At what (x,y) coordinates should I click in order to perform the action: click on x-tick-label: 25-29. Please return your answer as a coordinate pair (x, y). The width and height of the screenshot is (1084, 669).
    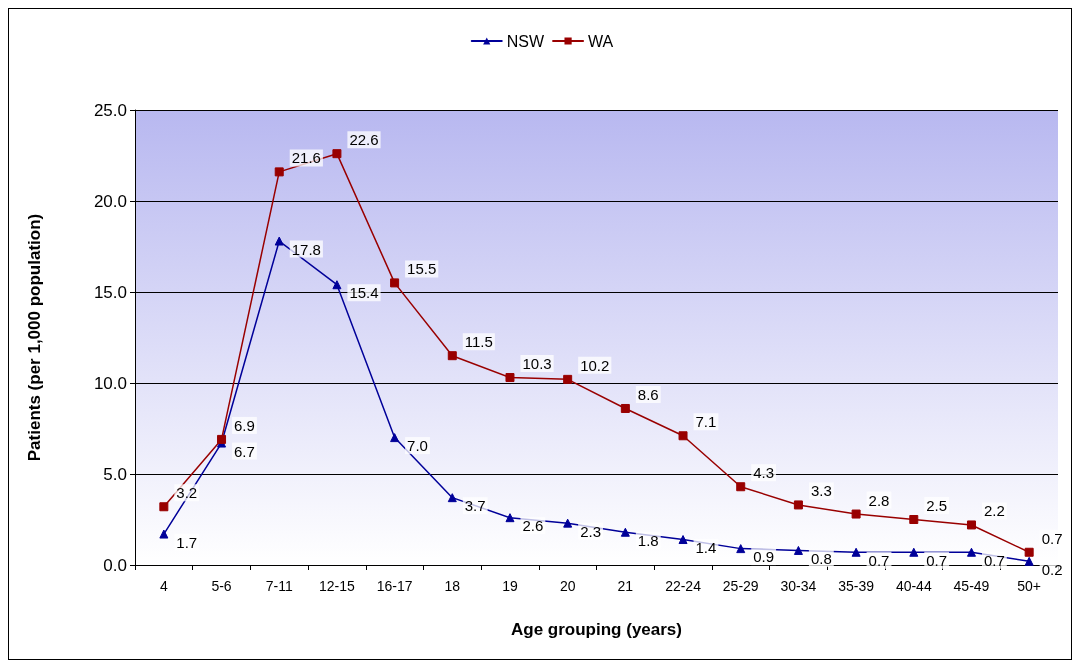
    Looking at the image, I should click on (740, 586).